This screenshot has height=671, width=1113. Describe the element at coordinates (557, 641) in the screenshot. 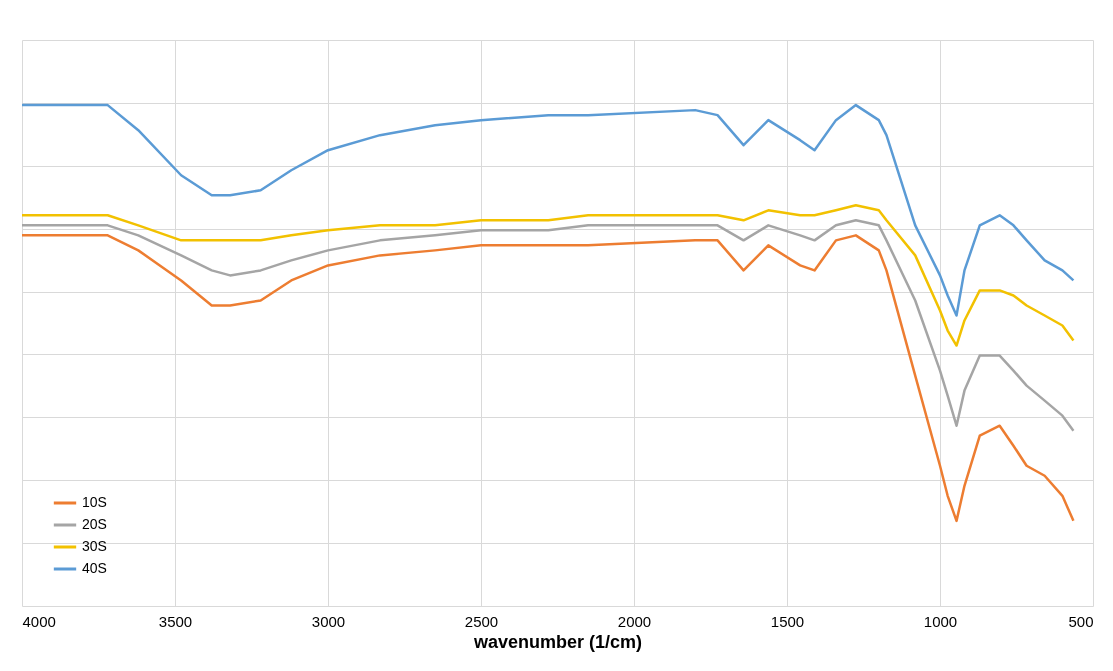

I see `x-axis-title: wavenumber (1/cm)` at that location.